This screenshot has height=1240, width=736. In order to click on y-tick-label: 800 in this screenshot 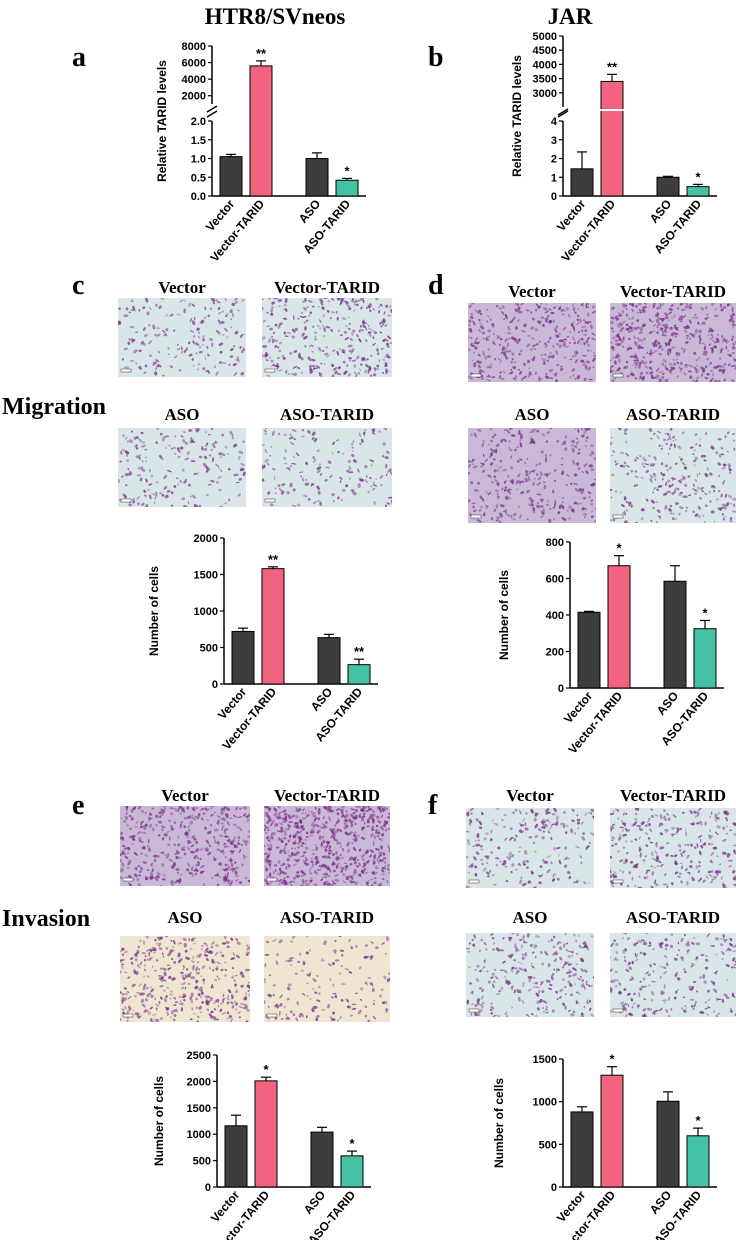, I will do `click(555, 543)`.